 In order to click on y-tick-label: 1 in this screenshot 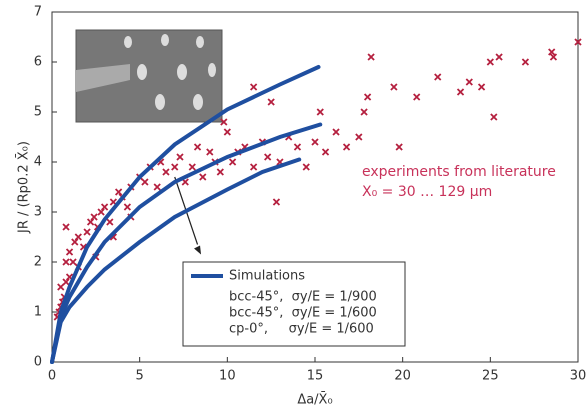, I will do `click(38, 312)`.